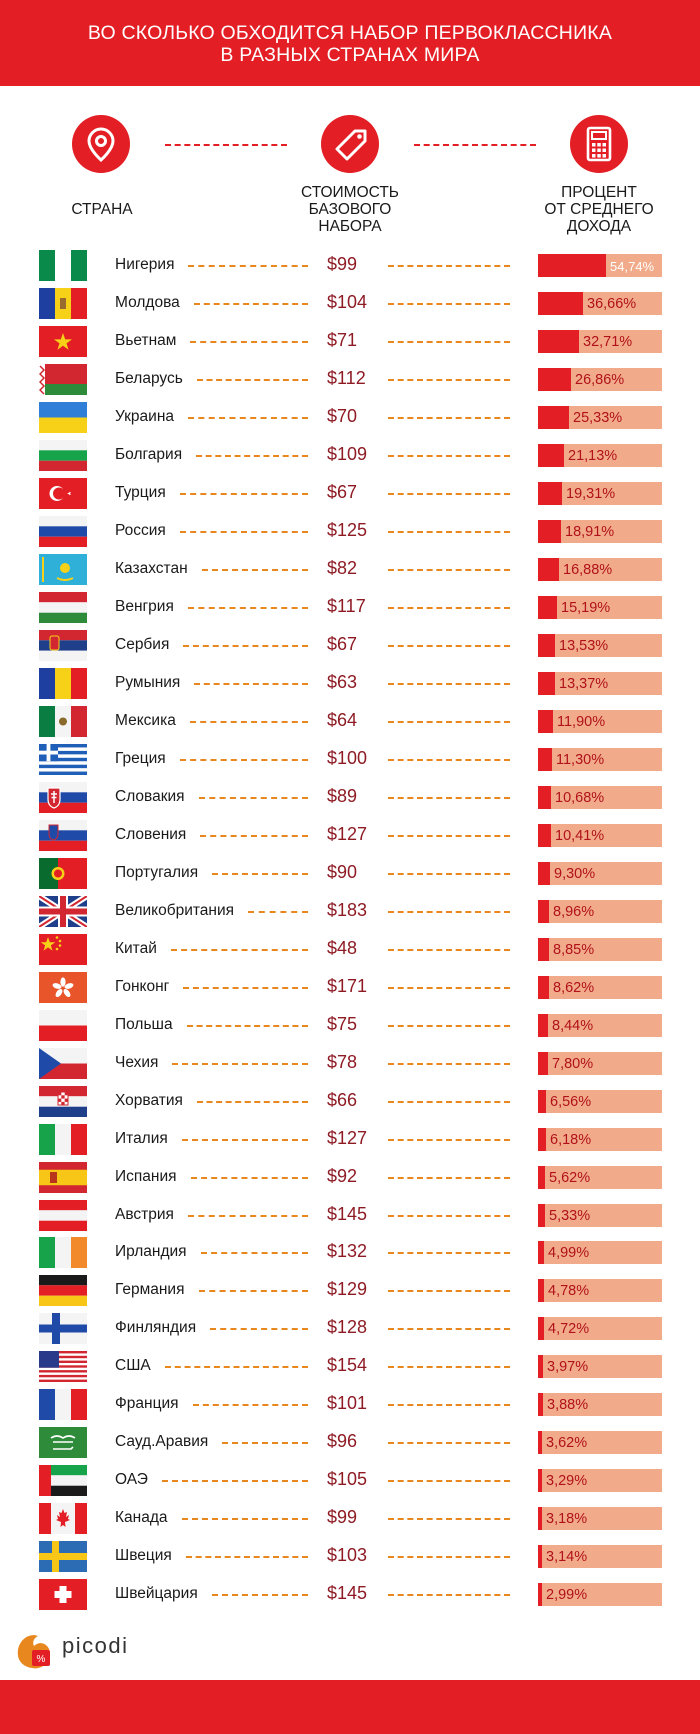  What do you see at coordinates (140, 758) in the screenshot?
I see `country-name: Греция` at bounding box center [140, 758].